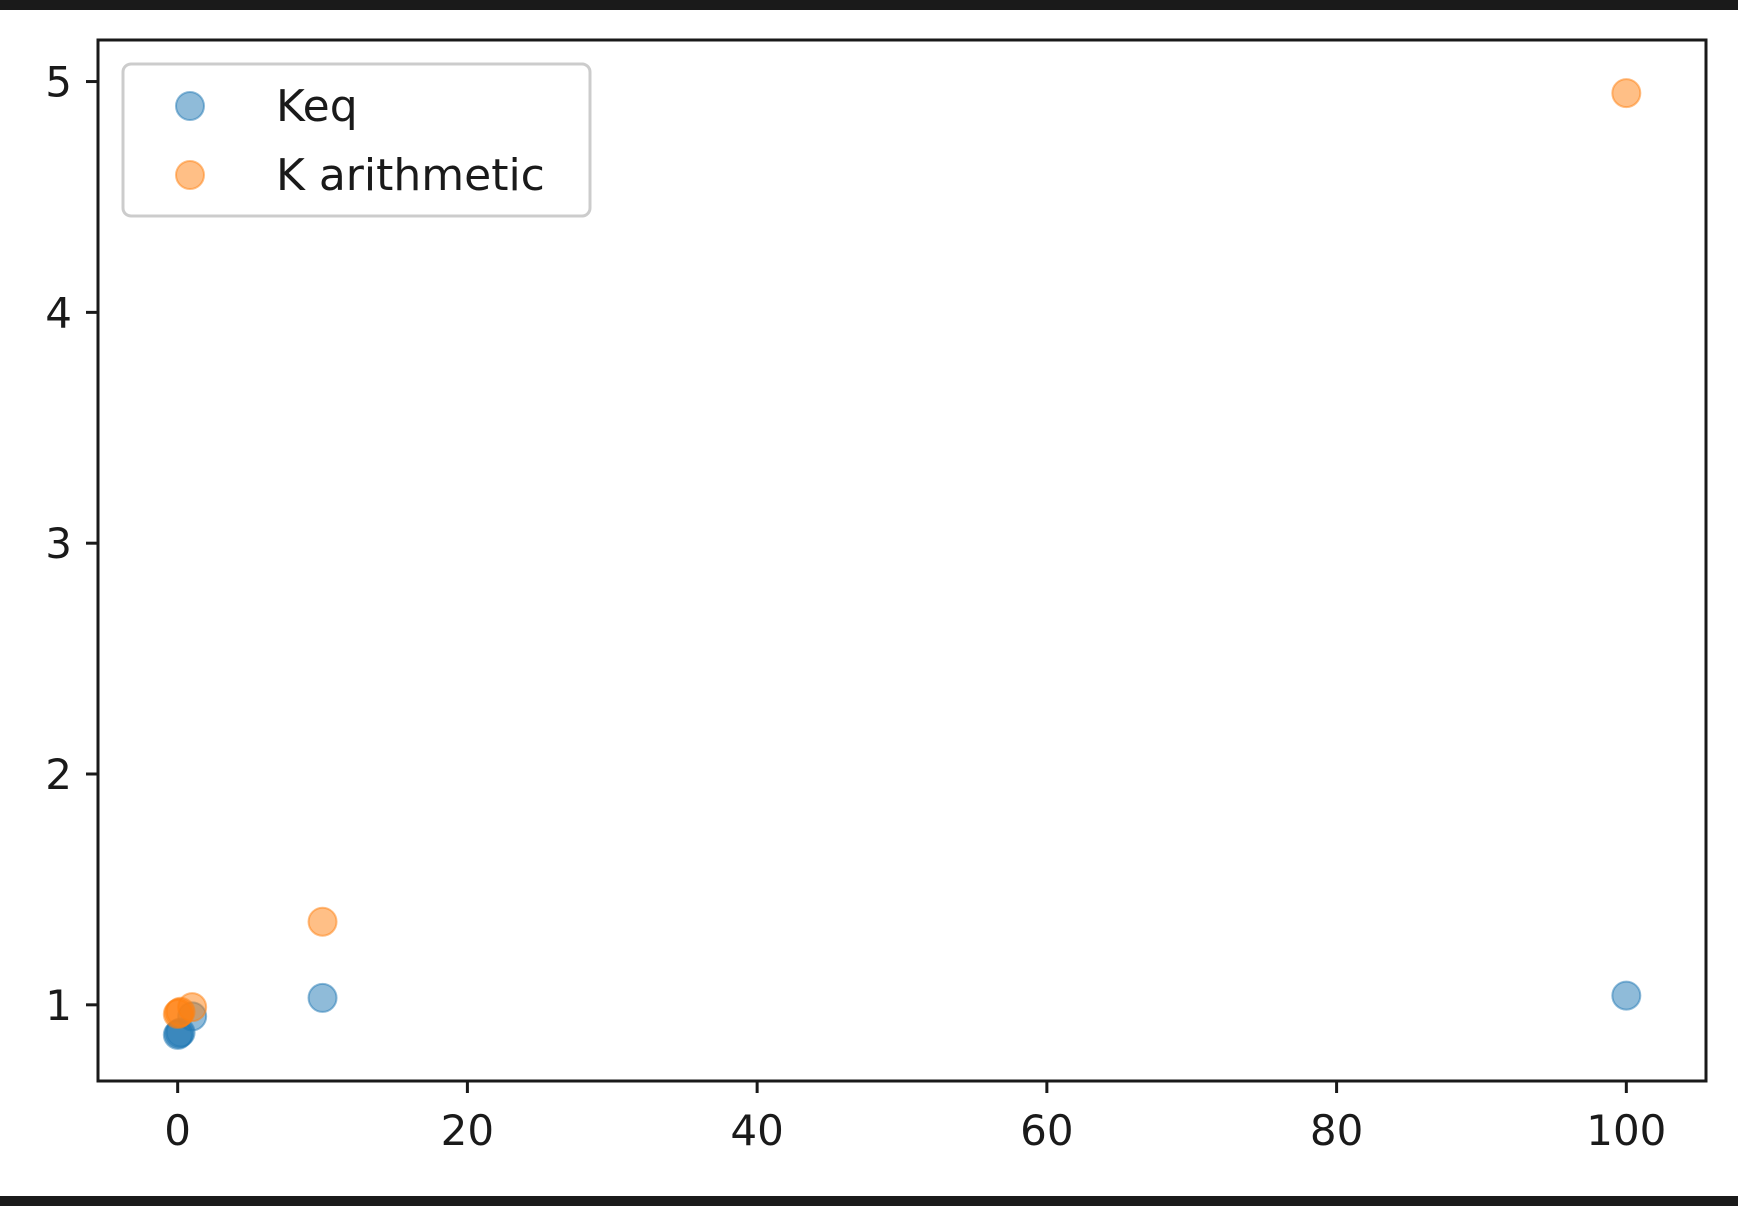 This screenshot has width=1738, height=1206. I want to click on legend-marker-k-arithmetic, so click(190, 175).